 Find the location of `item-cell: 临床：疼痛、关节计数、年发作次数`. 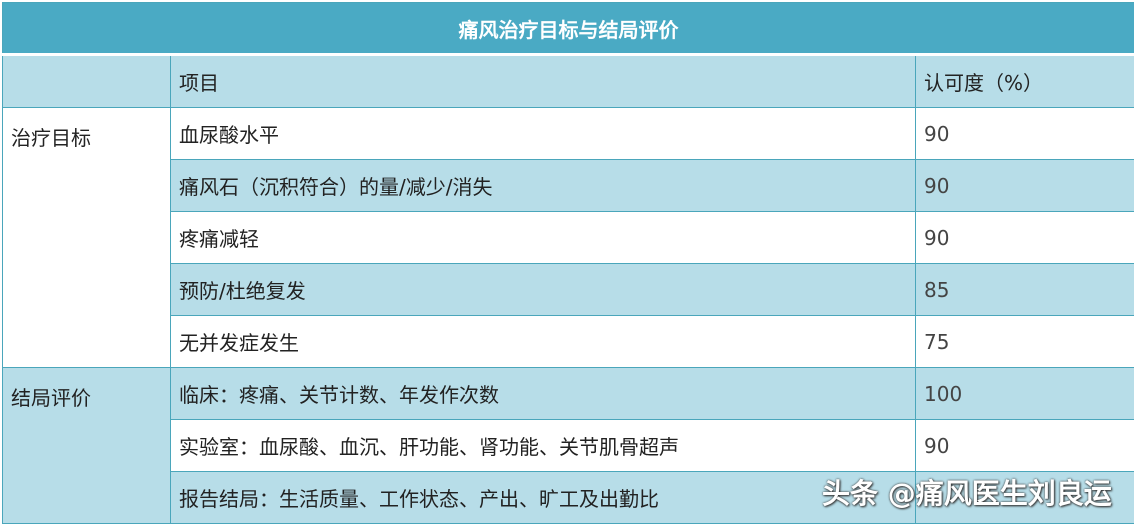

item-cell: 临床：疼痛、关节计数、年发作次数 is located at coordinates (543, 394).